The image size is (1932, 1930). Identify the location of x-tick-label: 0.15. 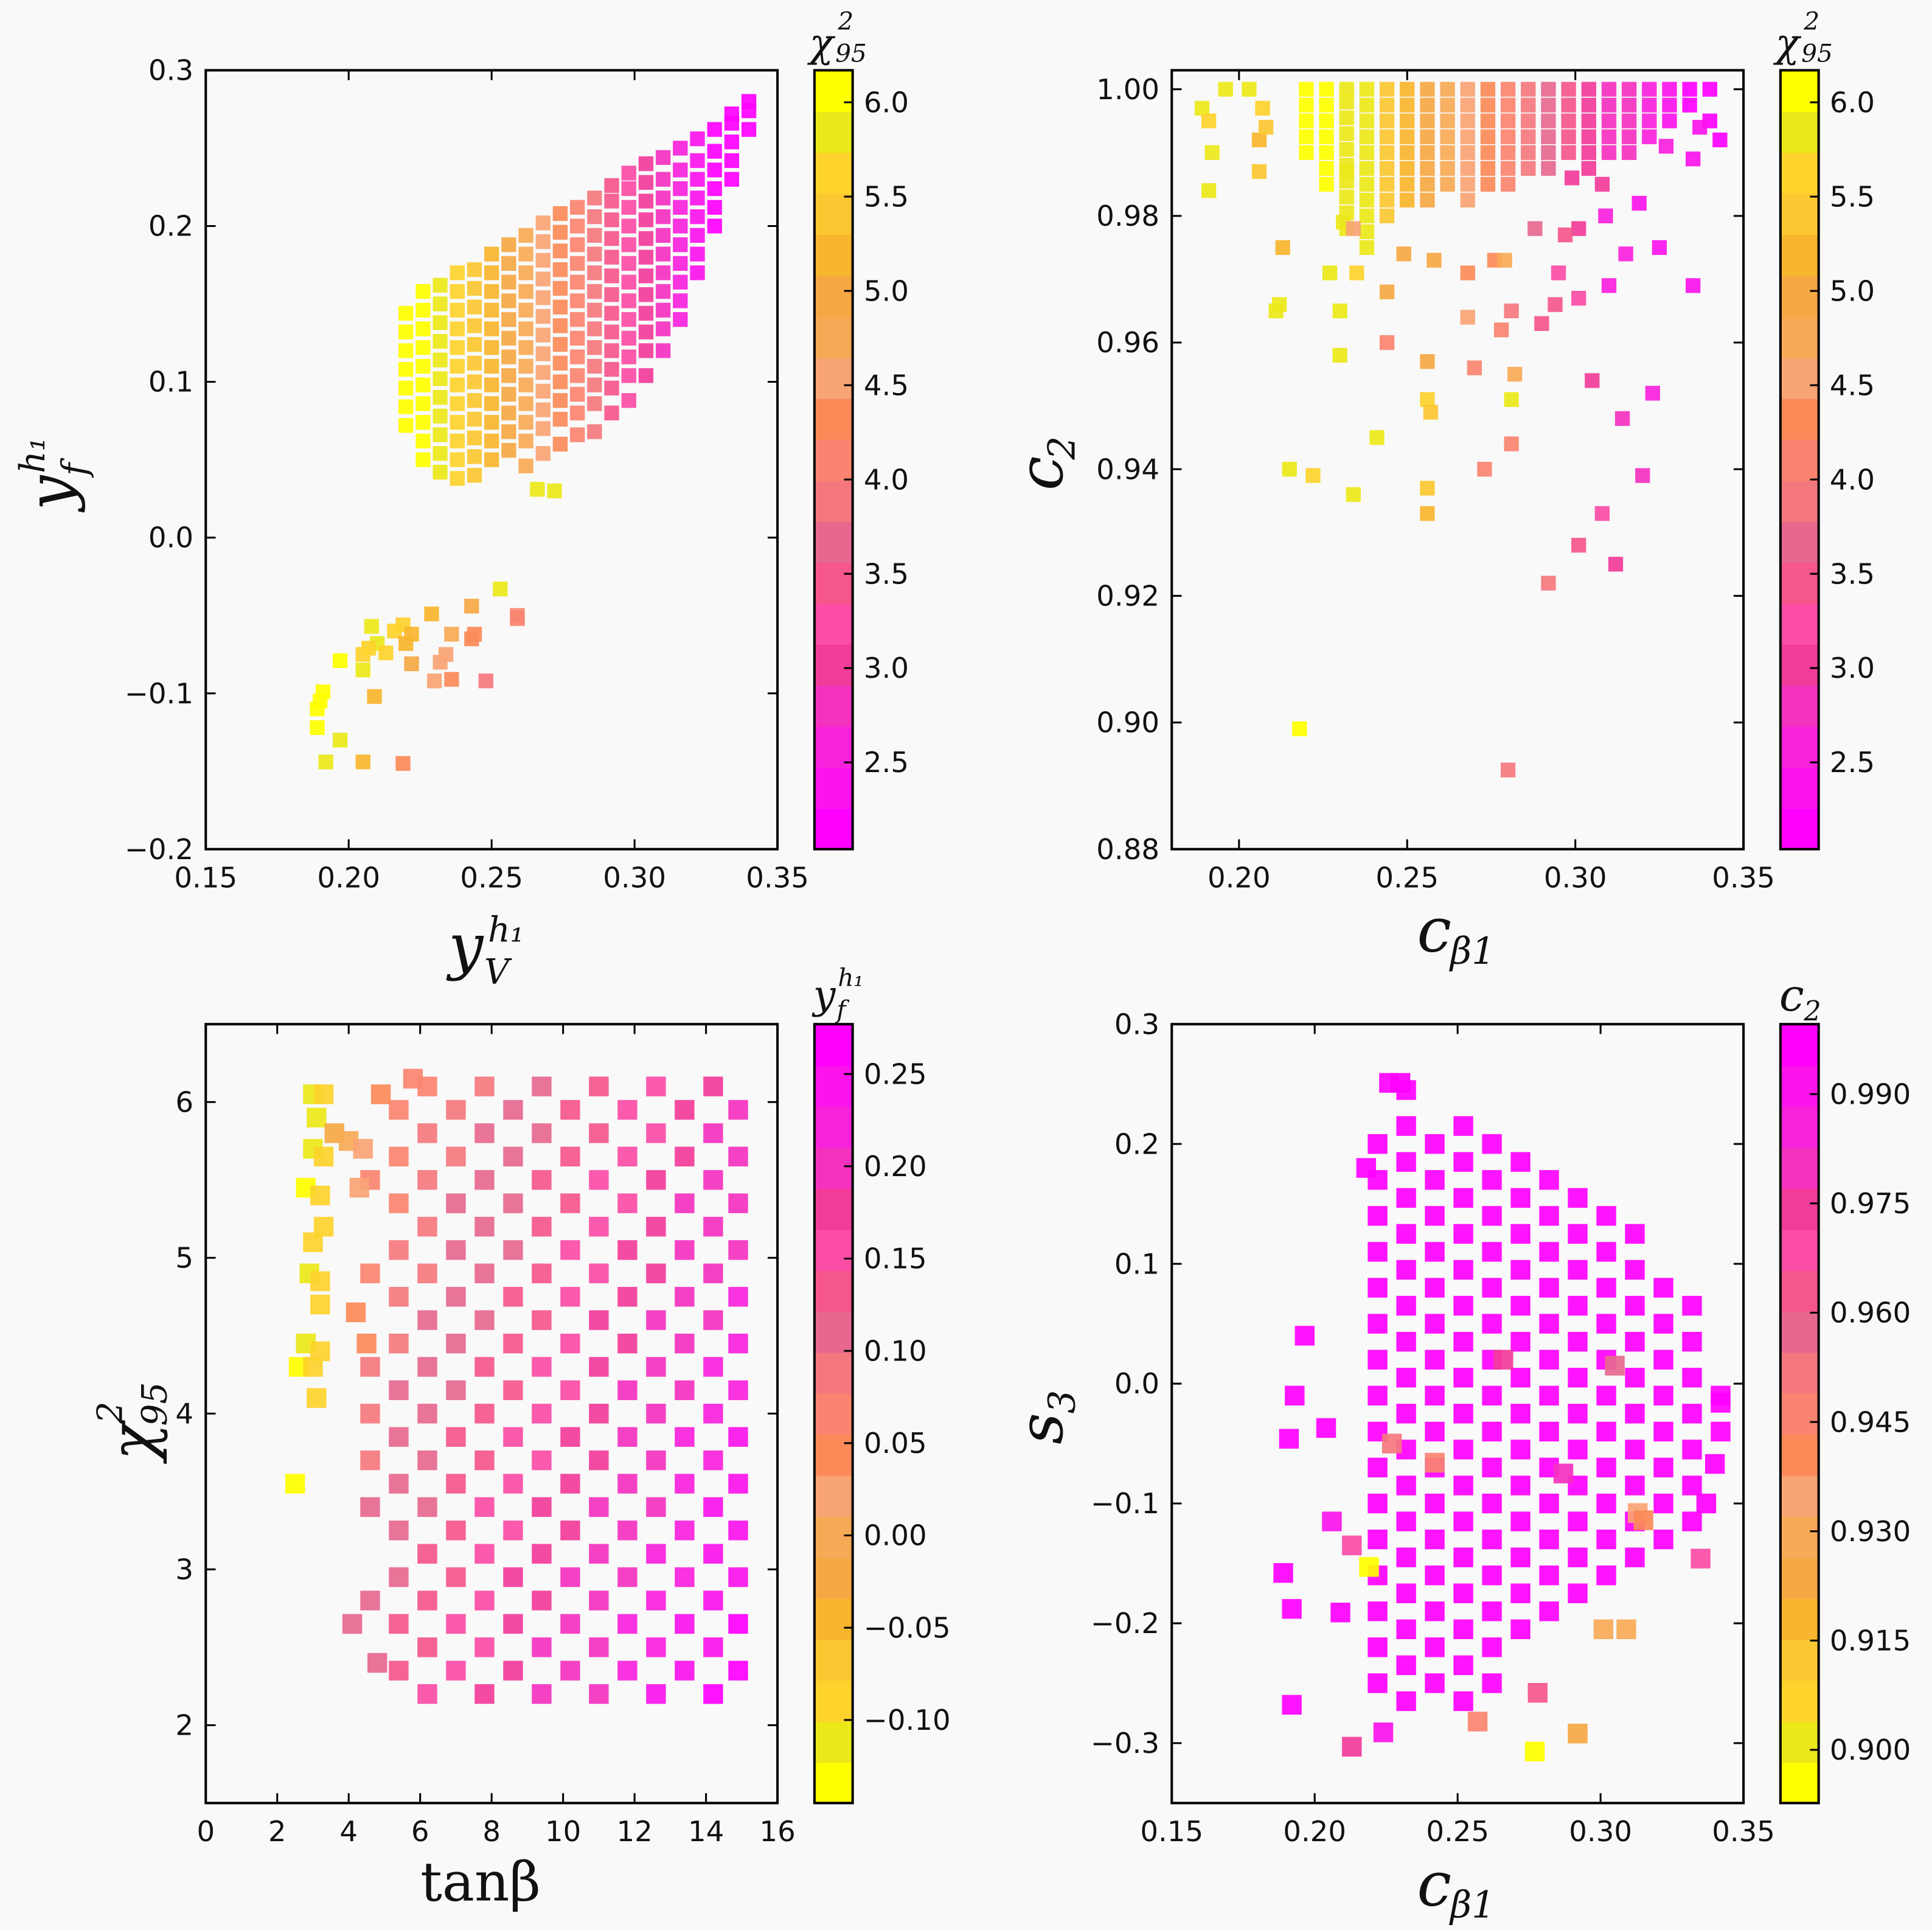
(1171, 1831).